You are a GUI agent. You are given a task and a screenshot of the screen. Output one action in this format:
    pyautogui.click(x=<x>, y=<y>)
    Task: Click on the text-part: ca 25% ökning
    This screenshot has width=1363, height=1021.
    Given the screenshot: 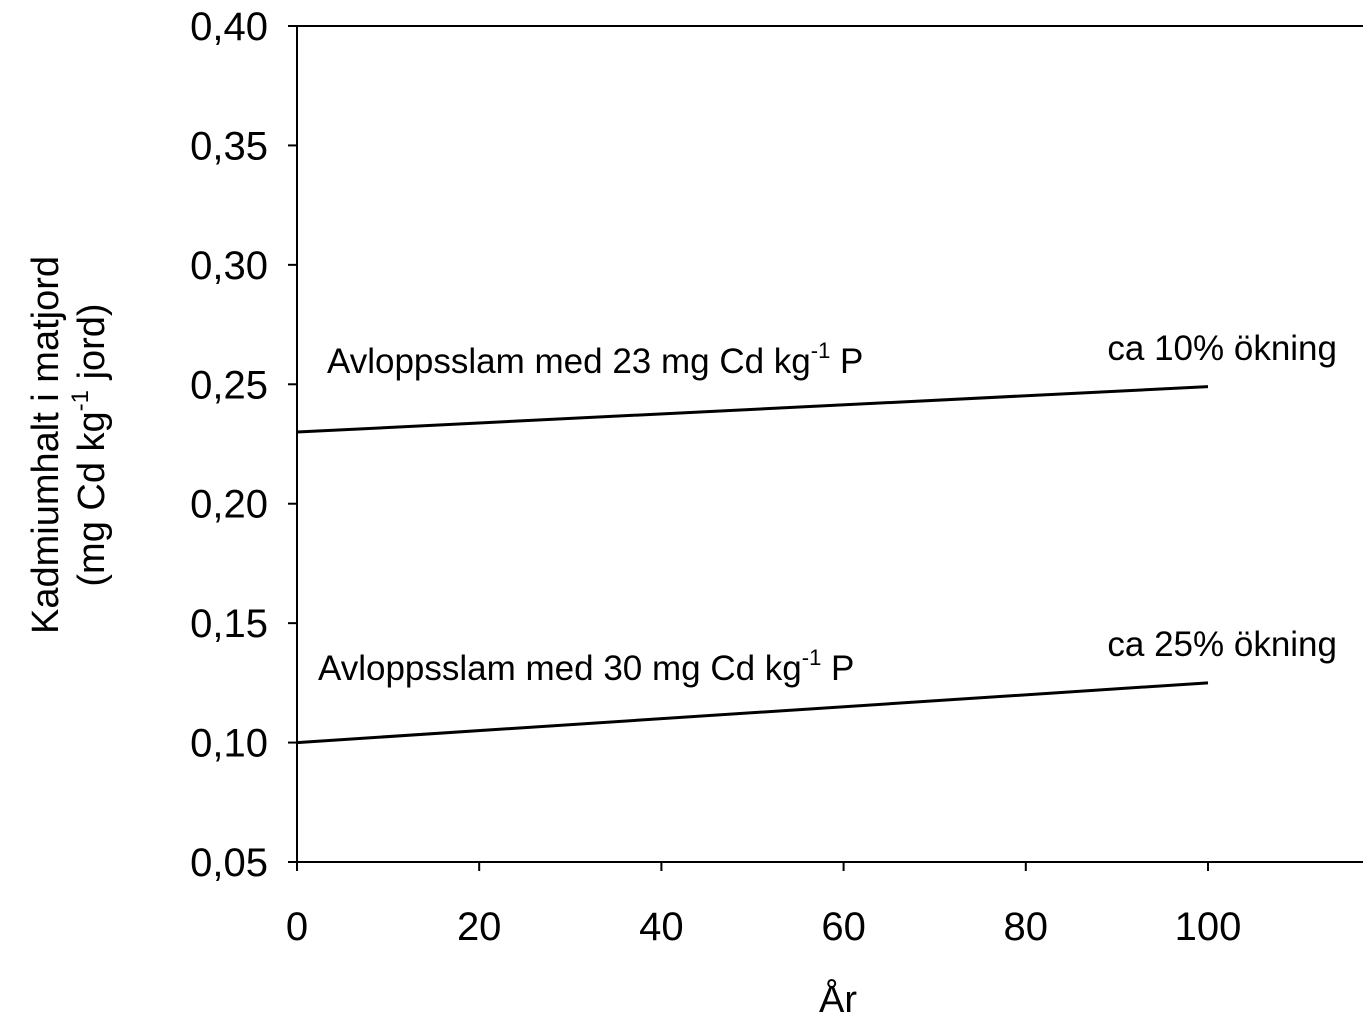 What is the action you would take?
    pyautogui.click(x=1222, y=644)
    